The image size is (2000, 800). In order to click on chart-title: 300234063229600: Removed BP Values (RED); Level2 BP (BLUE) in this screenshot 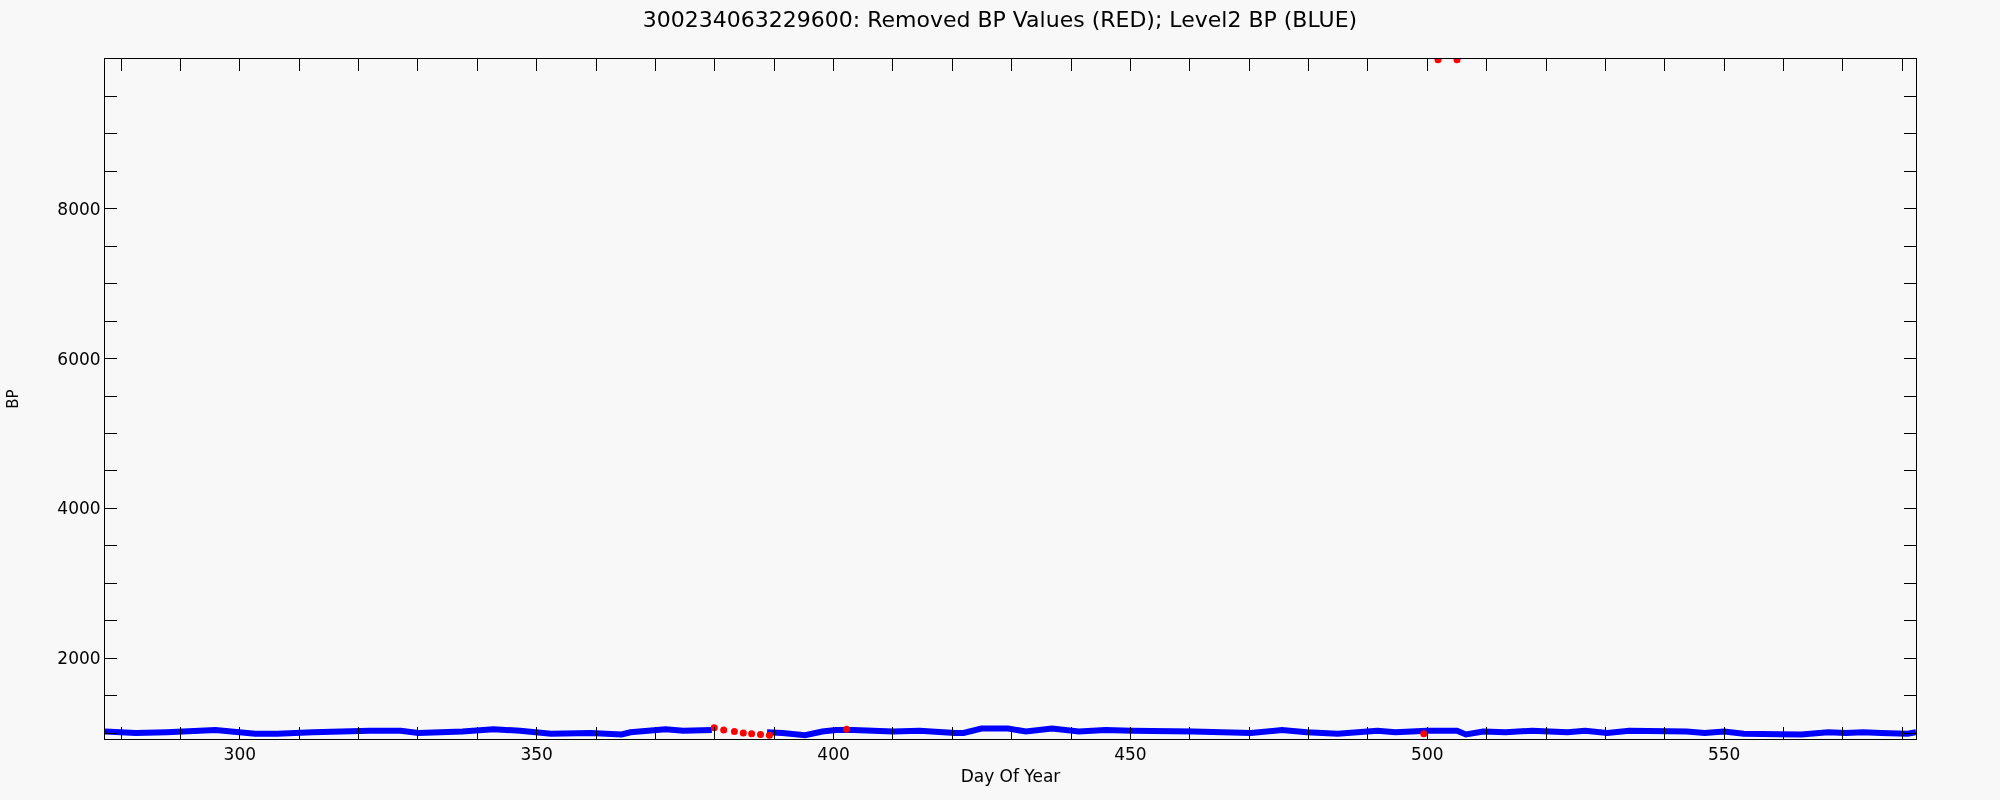, I will do `click(1000, 20)`.